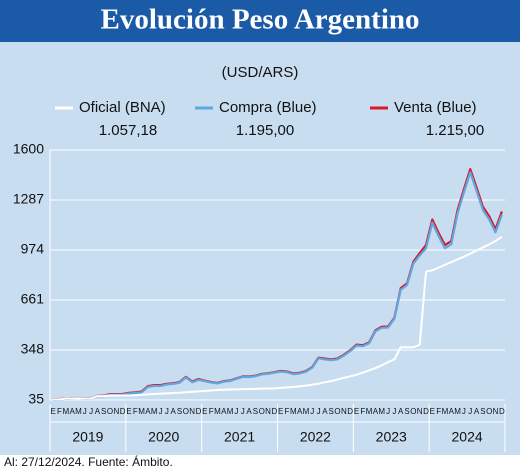 This screenshot has height=472, width=520. What do you see at coordinates (28, 199) in the screenshot?
I see `y-tick-label: 1287` at bounding box center [28, 199].